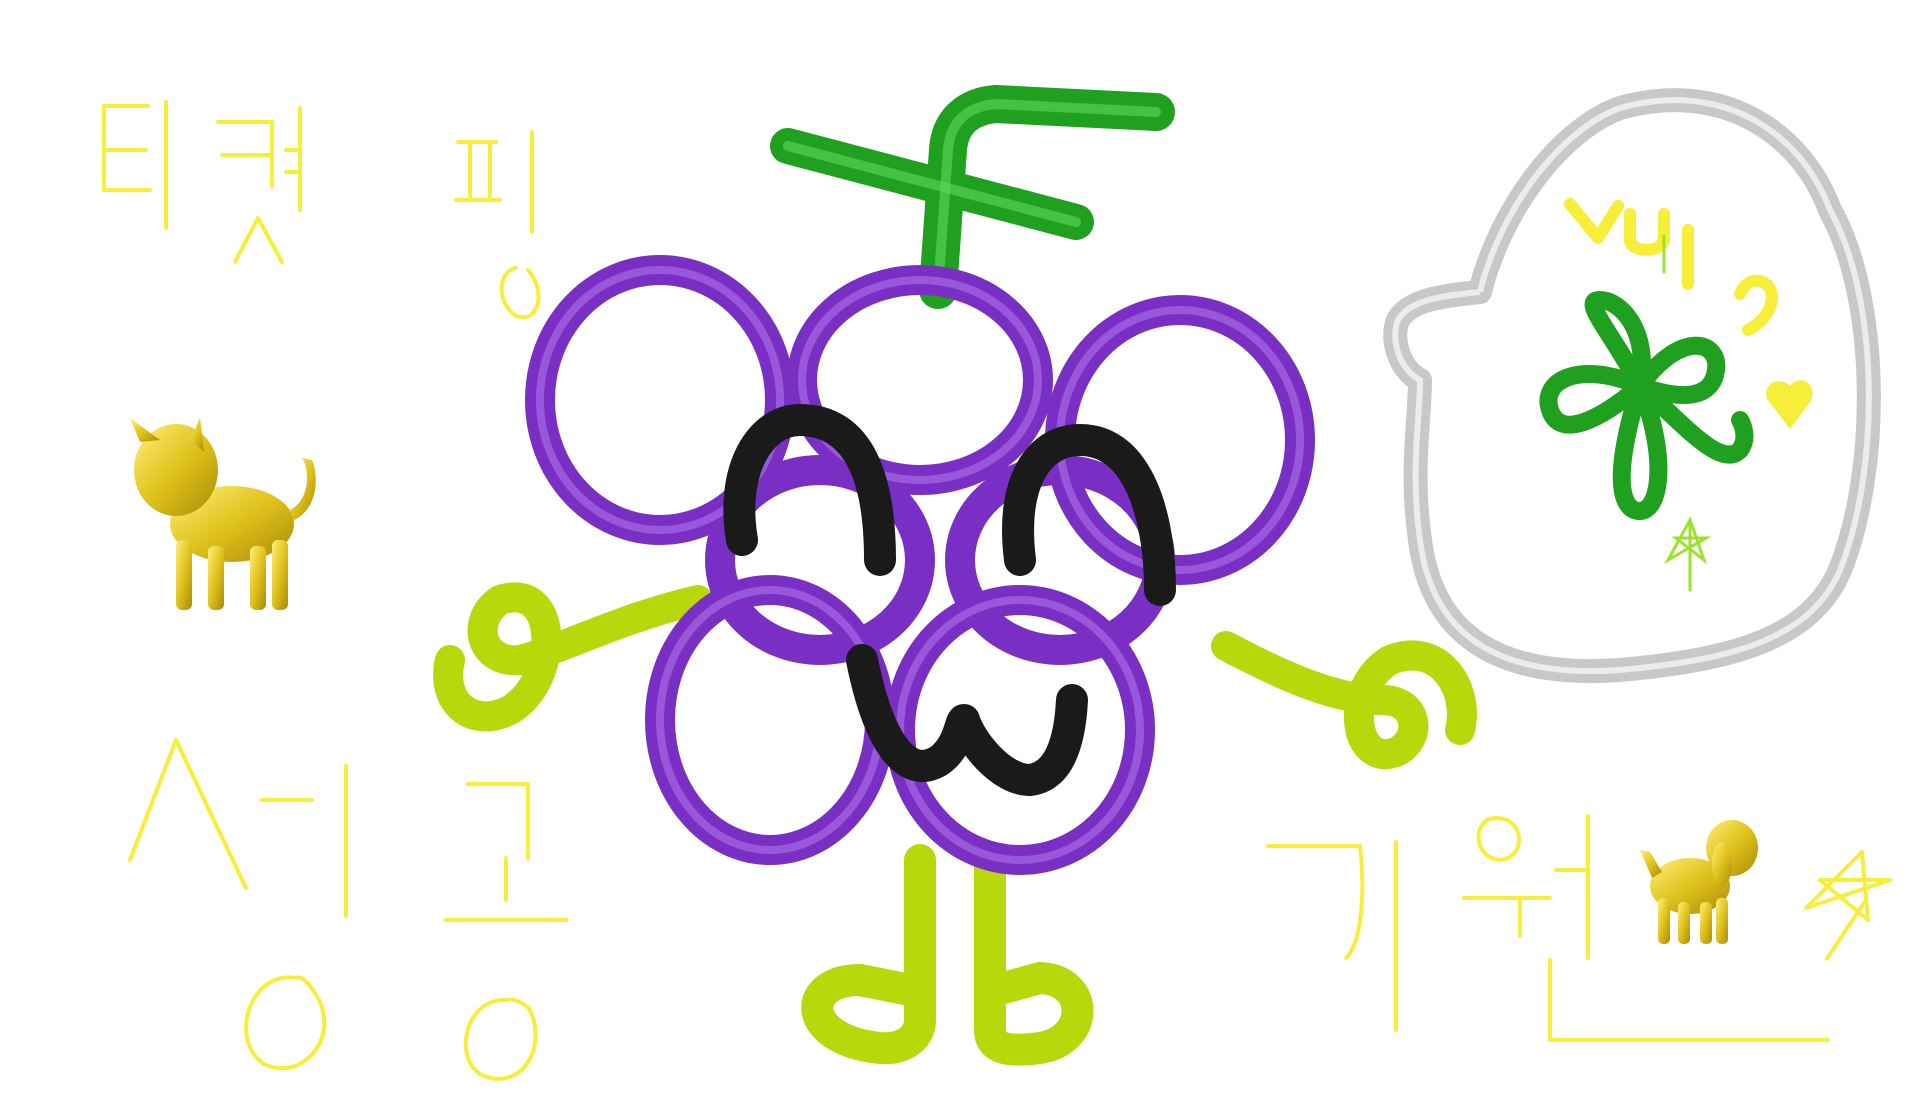 The image size is (1924, 1096). What do you see at coordinates (223, 514) in the screenshot?
I see `cat-figure-icon` at bounding box center [223, 514].